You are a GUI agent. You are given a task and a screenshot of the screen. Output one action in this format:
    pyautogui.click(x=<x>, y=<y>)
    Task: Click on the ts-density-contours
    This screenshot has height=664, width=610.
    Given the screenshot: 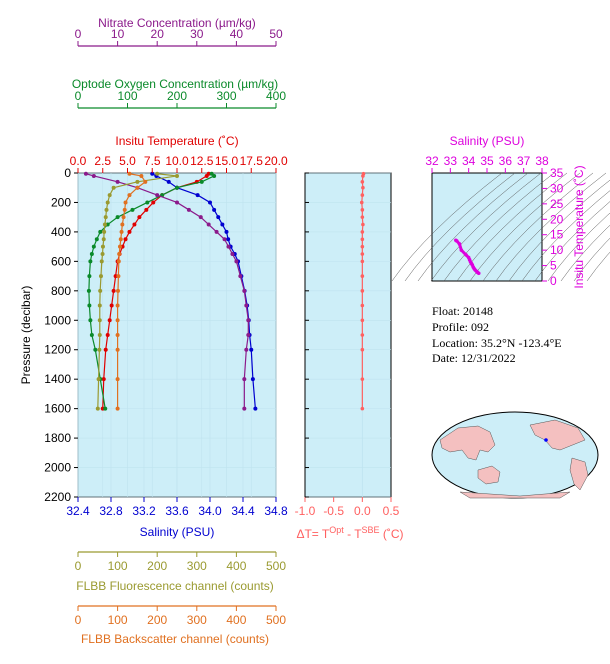 What is the action you would take?
    pyautogui.click(x=500, y=227)
    